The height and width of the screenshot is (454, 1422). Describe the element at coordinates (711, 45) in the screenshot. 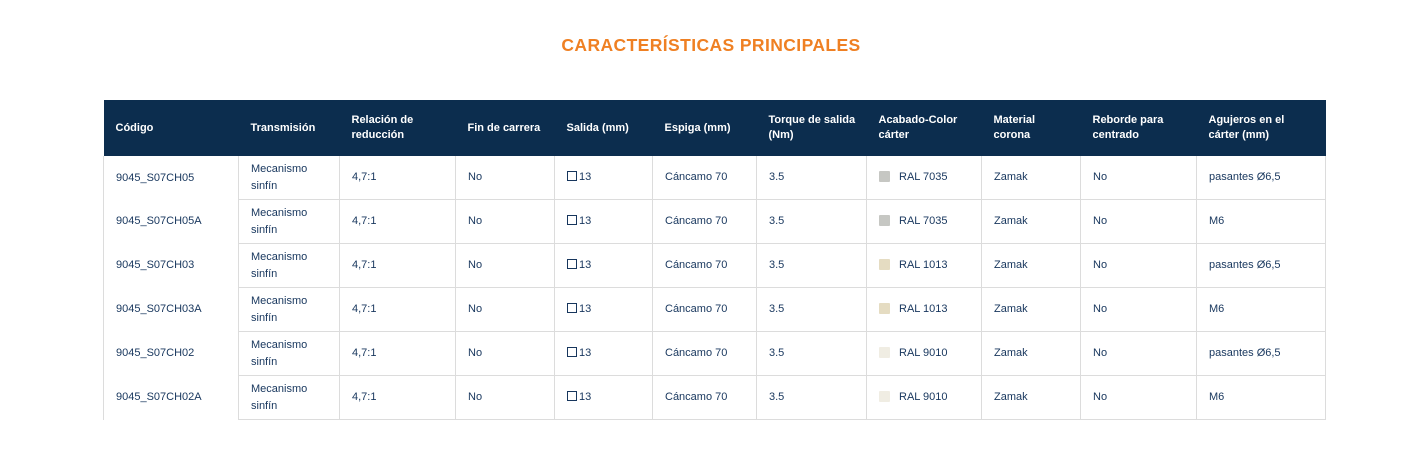

I see `page-title: CARACTERÍSTICAS PRINCIPALES` at that location.